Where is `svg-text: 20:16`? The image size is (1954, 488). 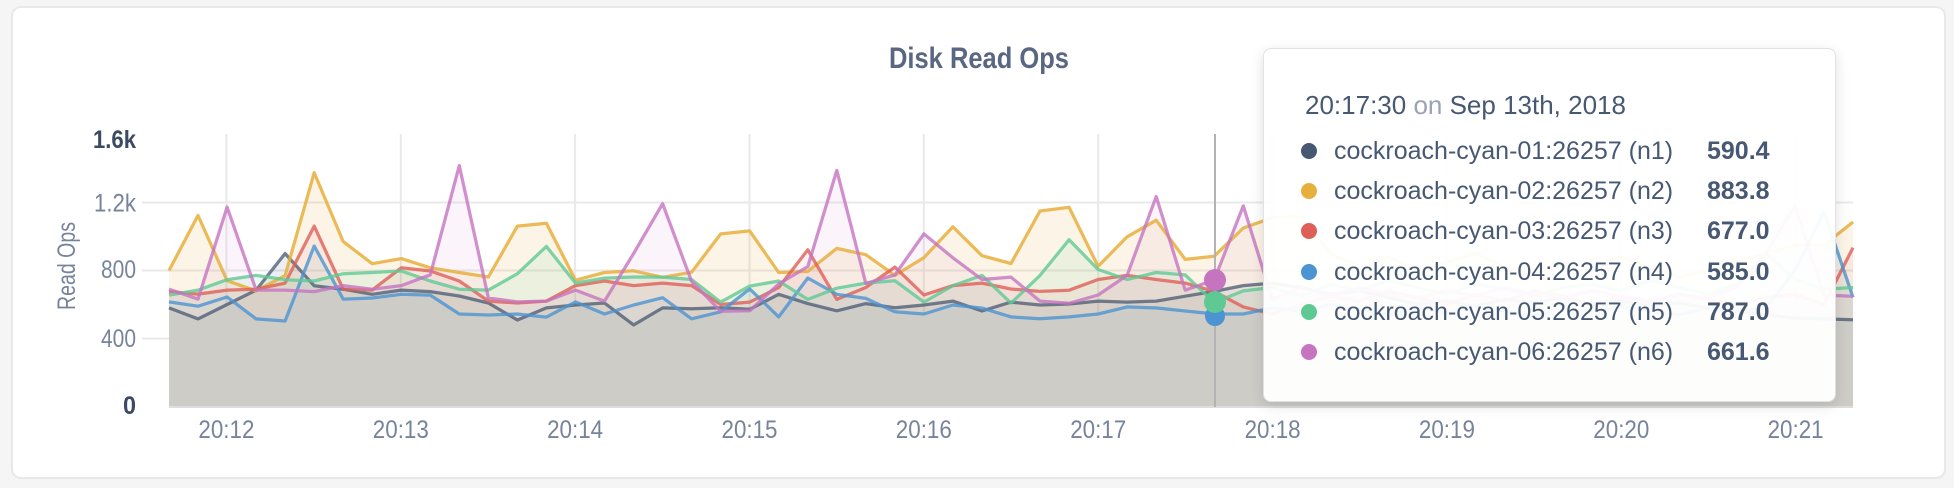
svg-text: 20:16 is located at coordinates (924, 430).